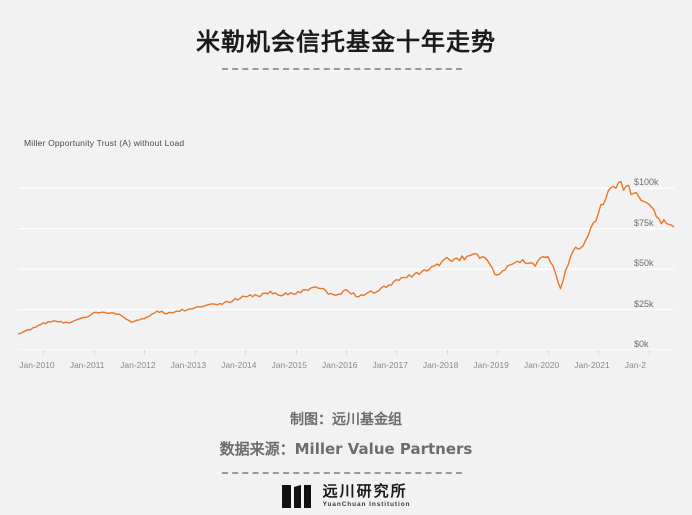  I want to click on logo-text-block: 远川研究所 YuanChuan Institution, so click(367, 496).